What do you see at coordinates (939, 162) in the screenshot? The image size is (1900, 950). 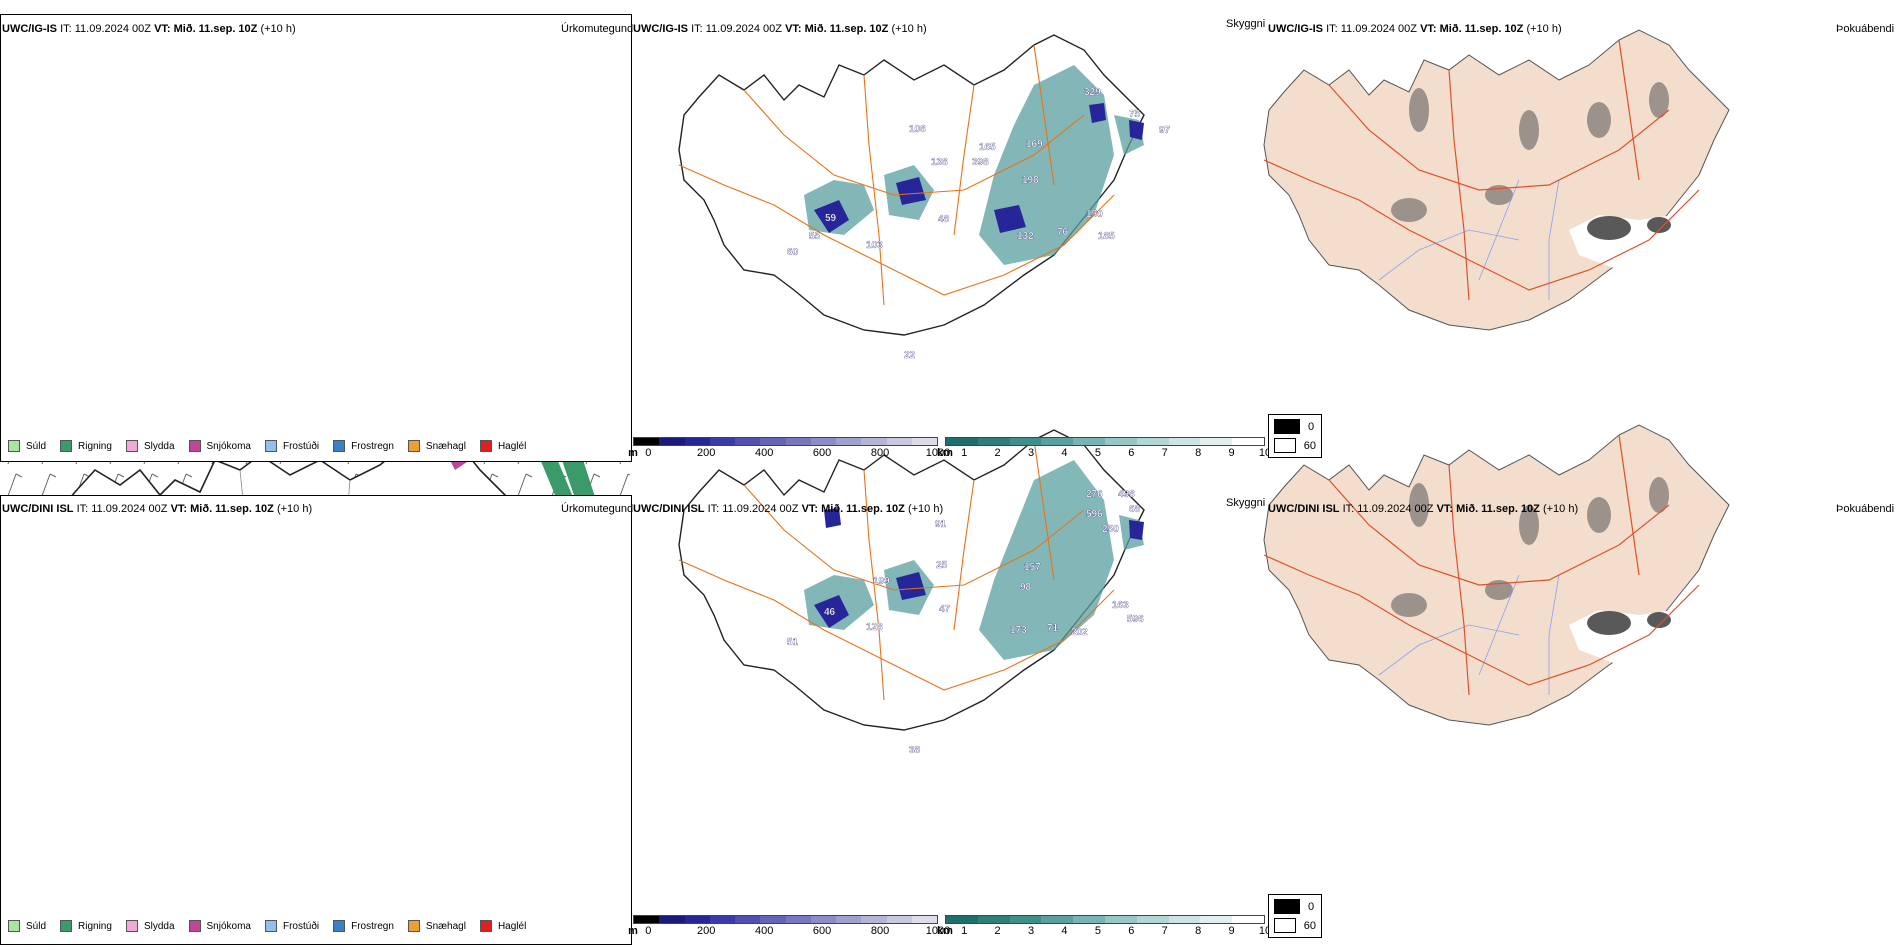 I see `ceiling-value-label: 138` at bounding box center [939, 162].